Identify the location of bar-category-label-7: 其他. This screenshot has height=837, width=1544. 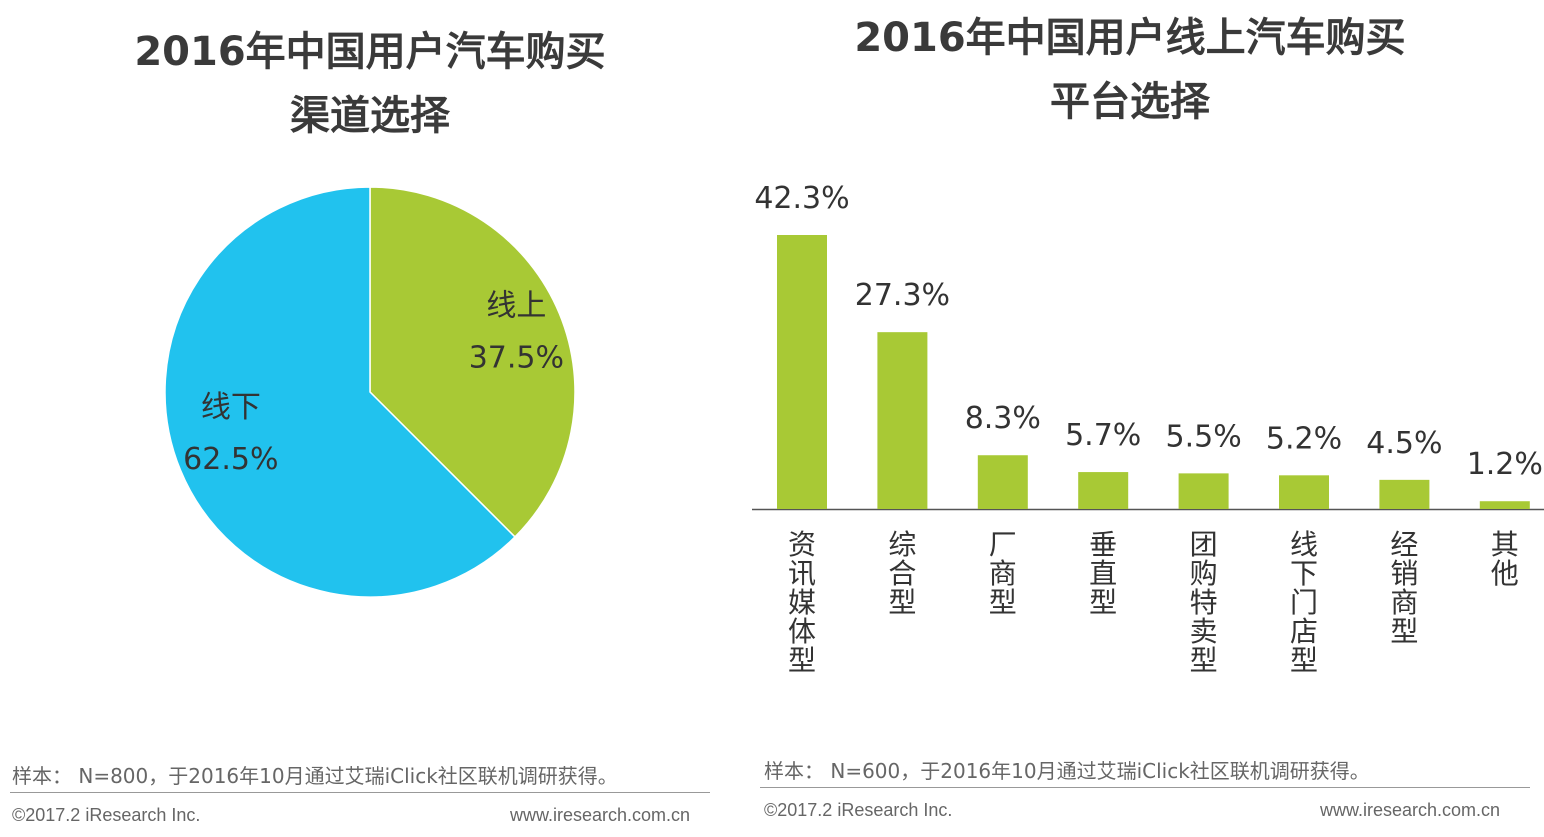
(1504, 559).